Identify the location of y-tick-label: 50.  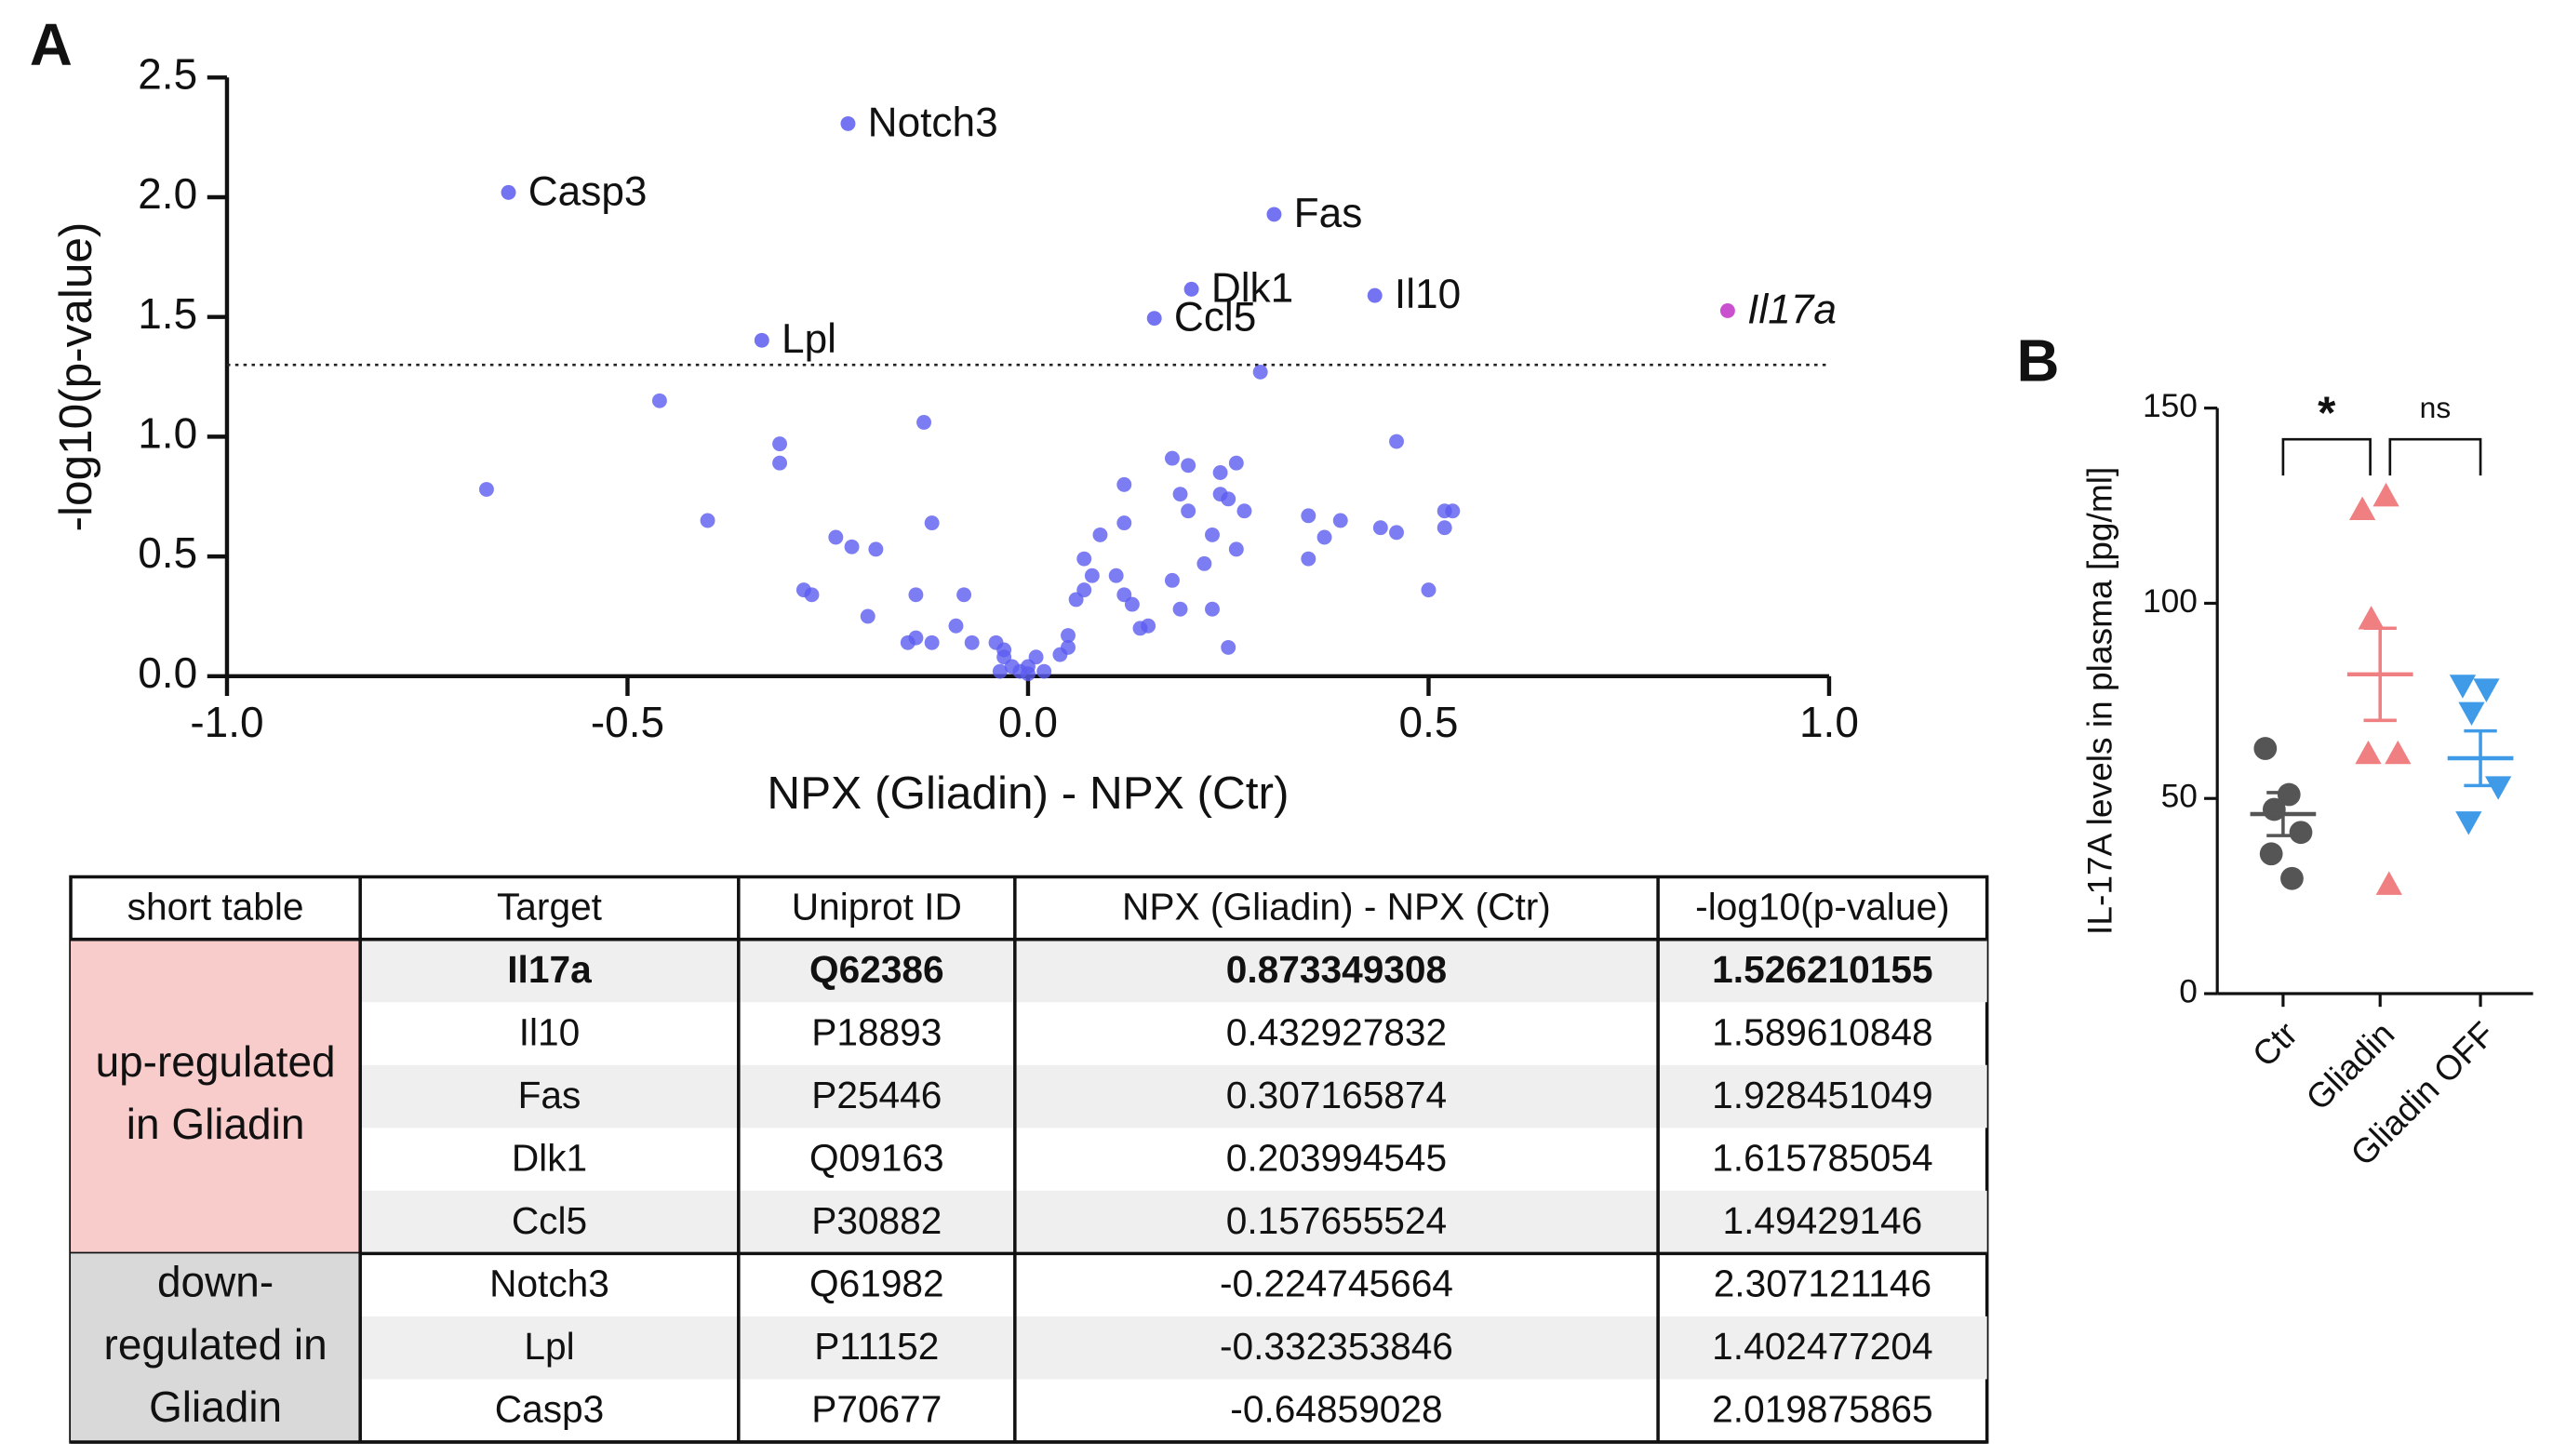
(2179, 797).